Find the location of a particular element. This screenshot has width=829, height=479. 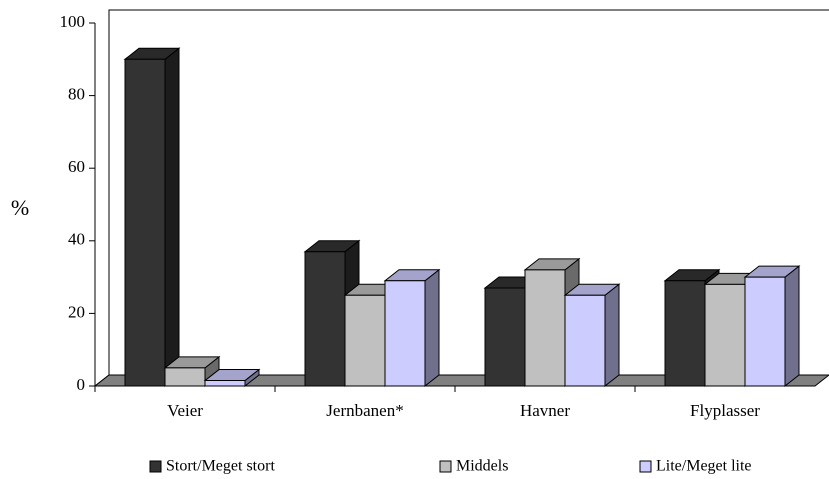

y-tick-label: 40 is located at coordinates (76, 239).